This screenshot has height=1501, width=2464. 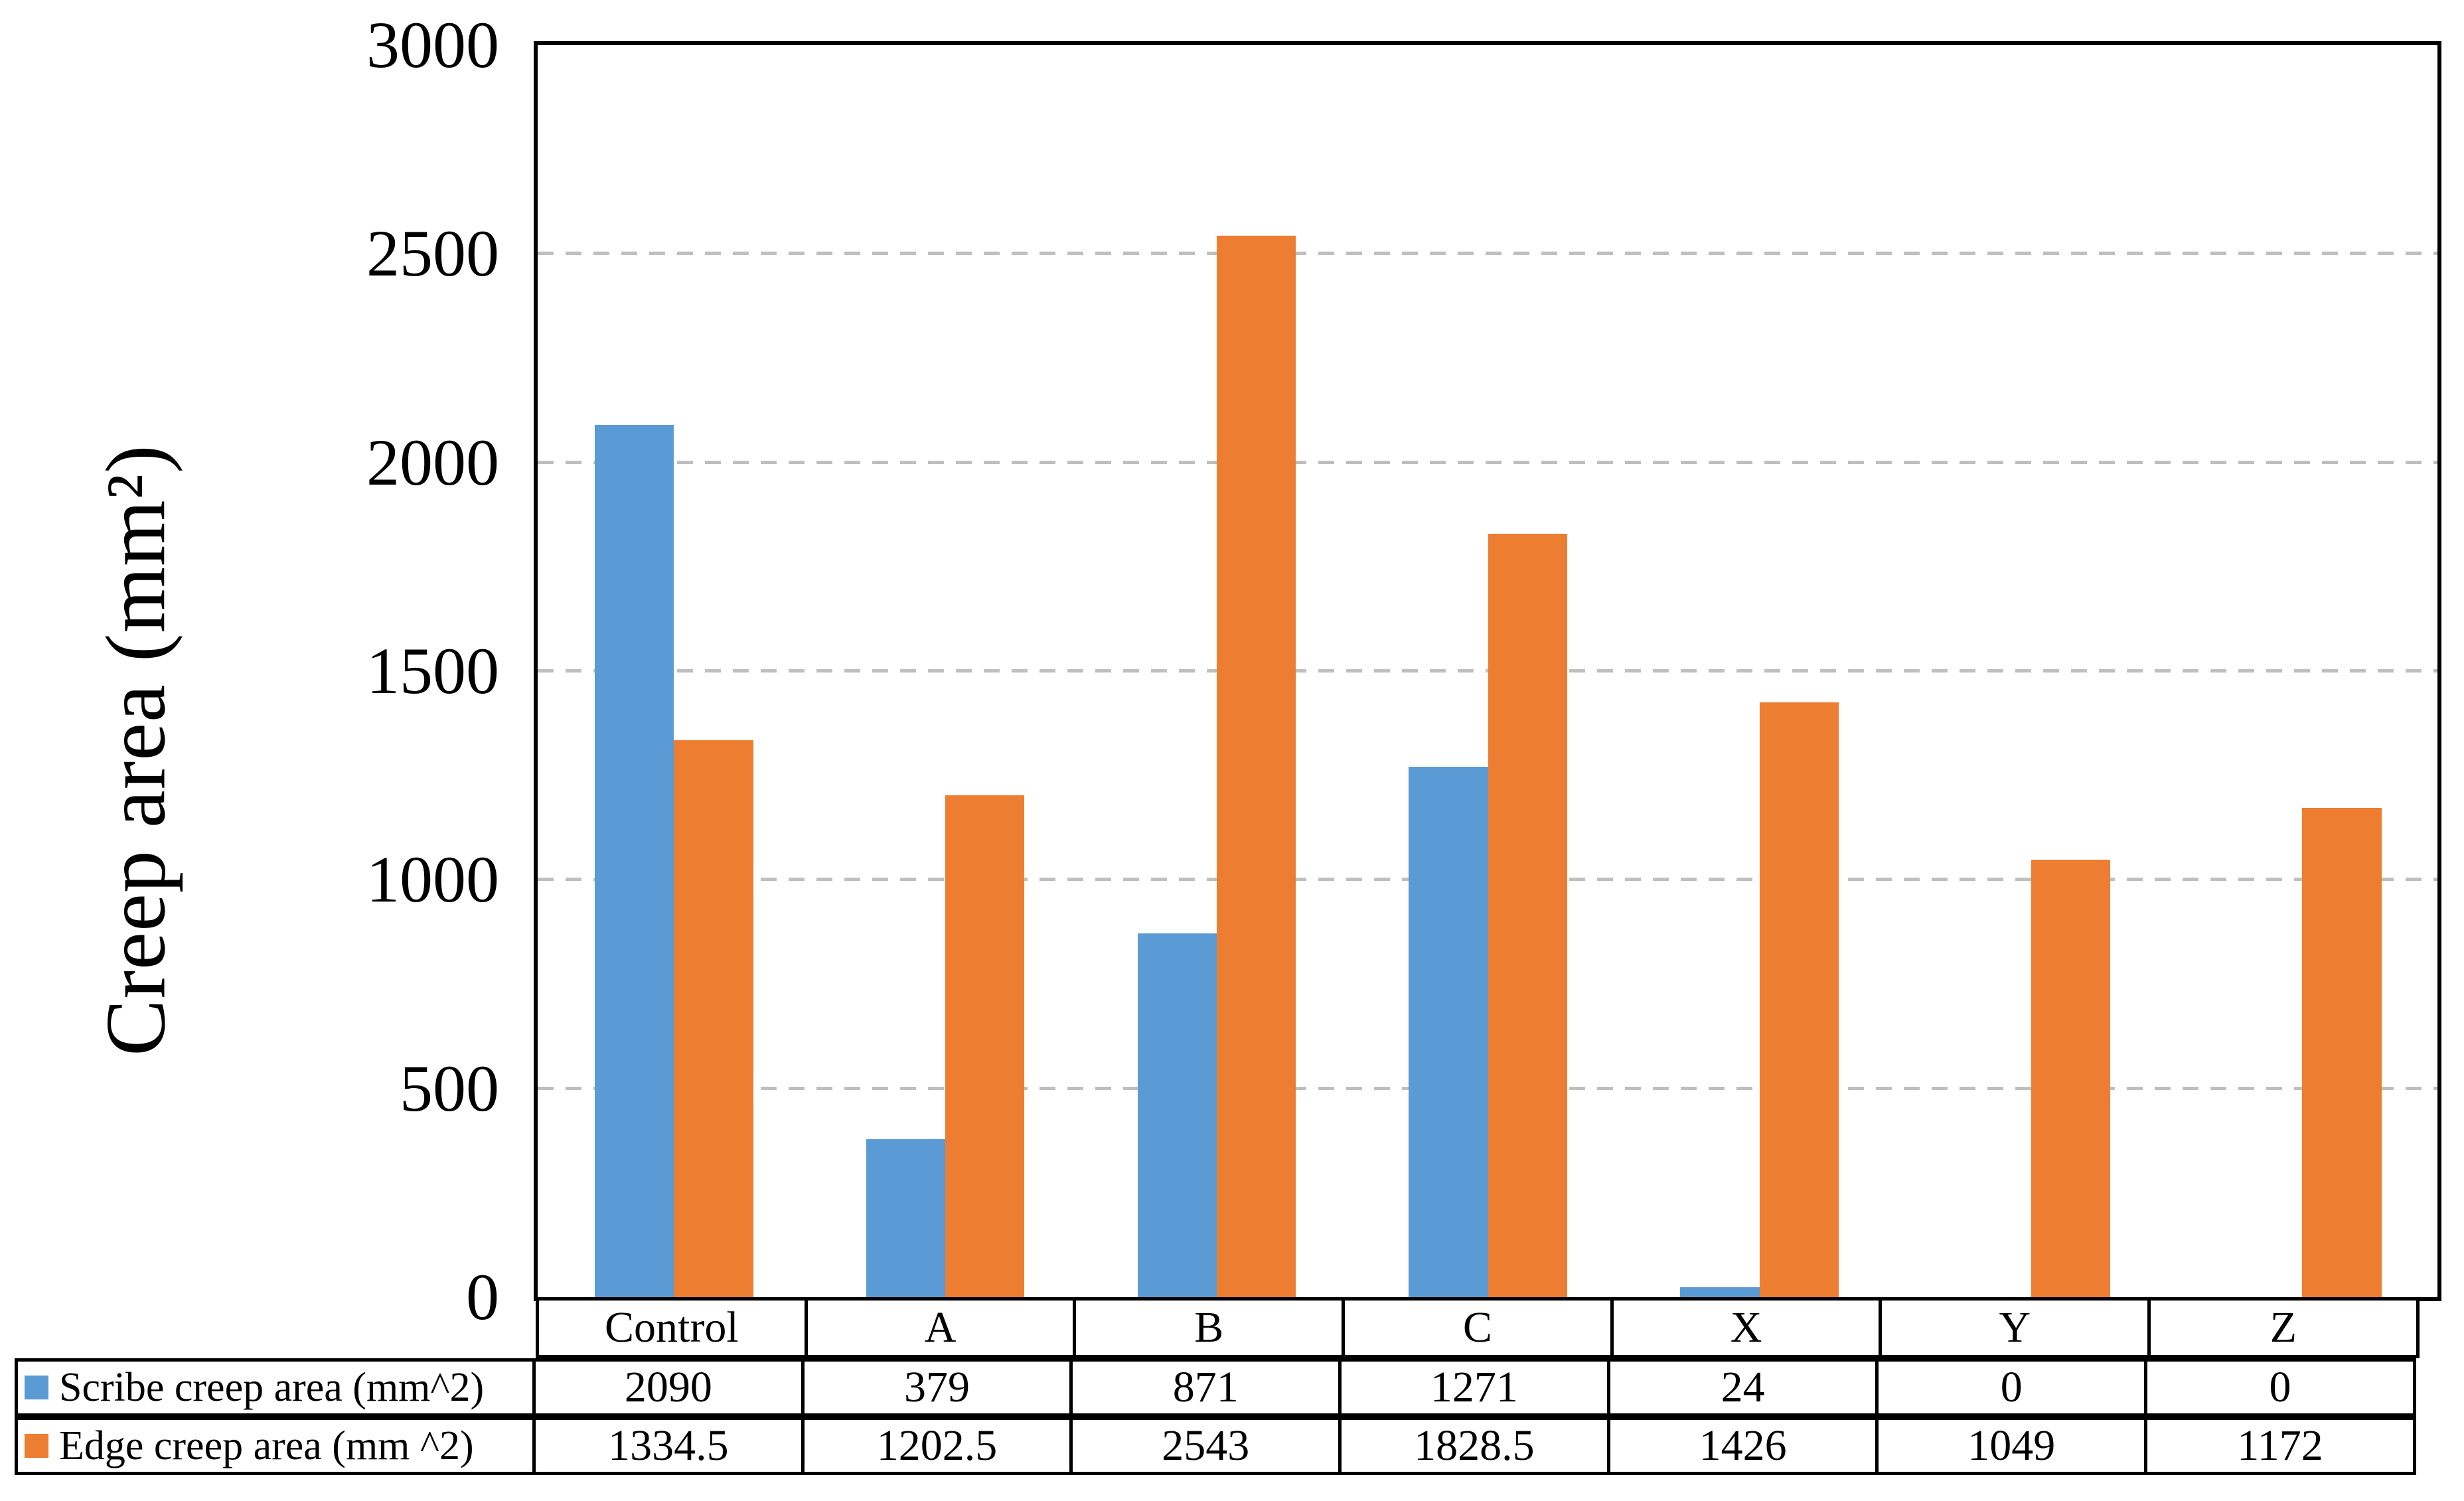 What do you see at coordinates (450, 1088) in the screenshot?
I see `y-tick-label-500: 500` at bounding box center [450, 1088].